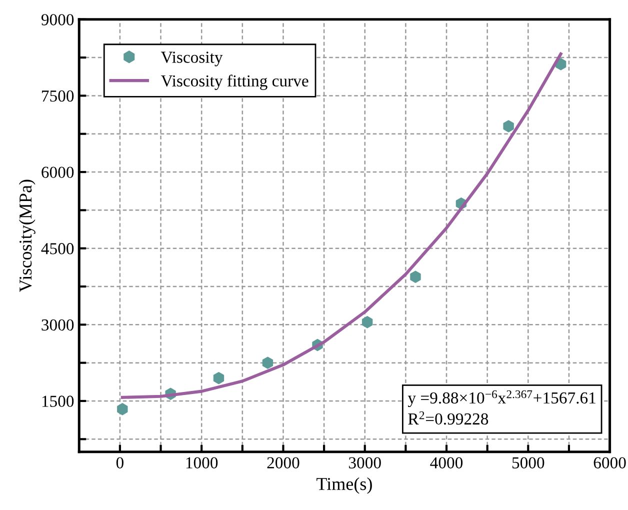 The width and height of the screenshot is (628, 510). I want to click on y-axis-title: Viscosity(MPa), so click(27, 236).